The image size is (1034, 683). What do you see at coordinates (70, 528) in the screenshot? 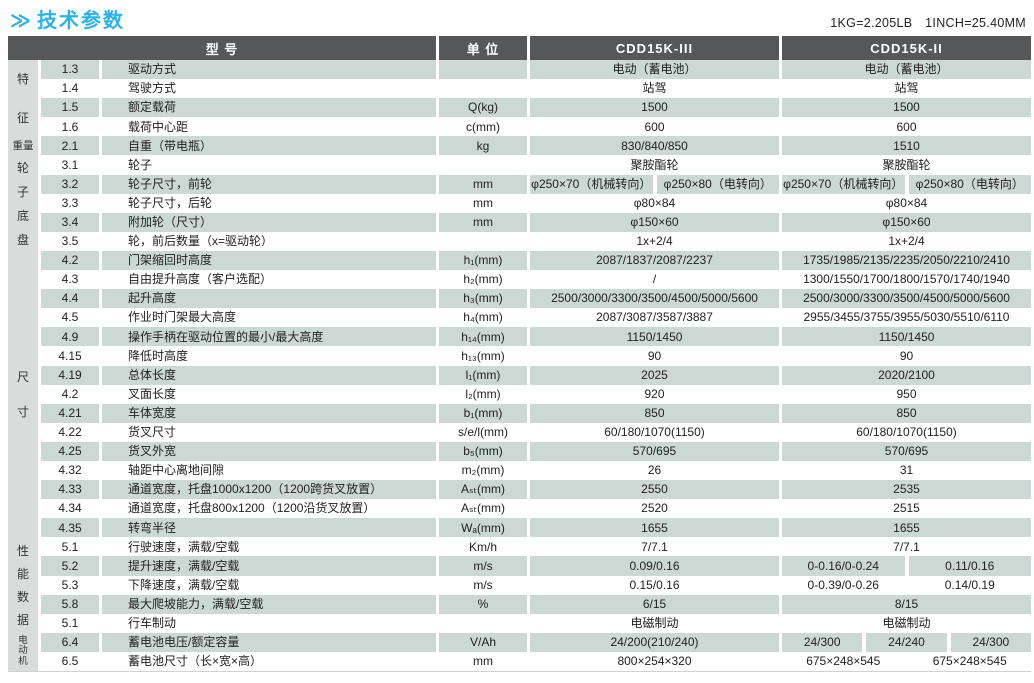
I see `row-number: 4.35` at bounding box center [70, 528].